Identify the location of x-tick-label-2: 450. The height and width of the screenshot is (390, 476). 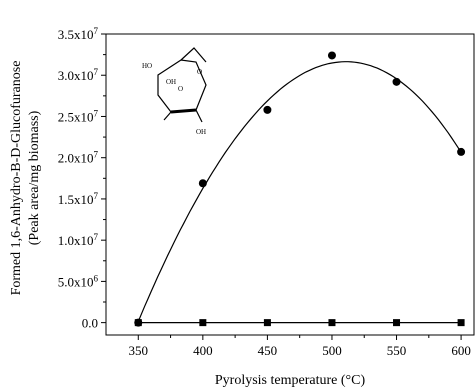
(268, 350).